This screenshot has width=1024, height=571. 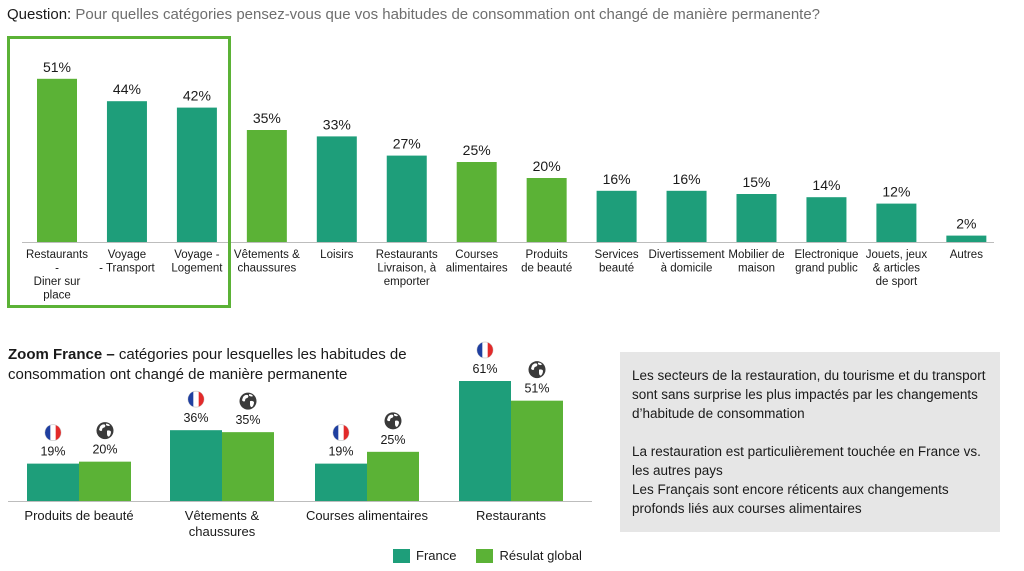 I want to click on top-category-label-12: Jouets, jeux & articles de sport, so click(x=897, y=268).